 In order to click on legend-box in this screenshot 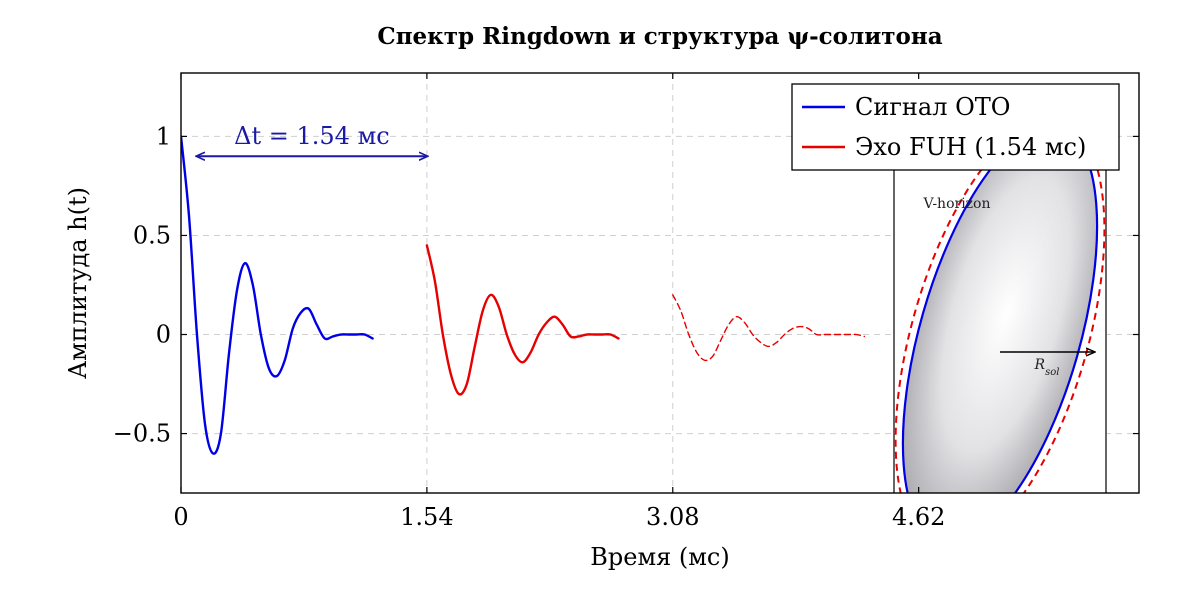, I will do `click(955, 127)`.